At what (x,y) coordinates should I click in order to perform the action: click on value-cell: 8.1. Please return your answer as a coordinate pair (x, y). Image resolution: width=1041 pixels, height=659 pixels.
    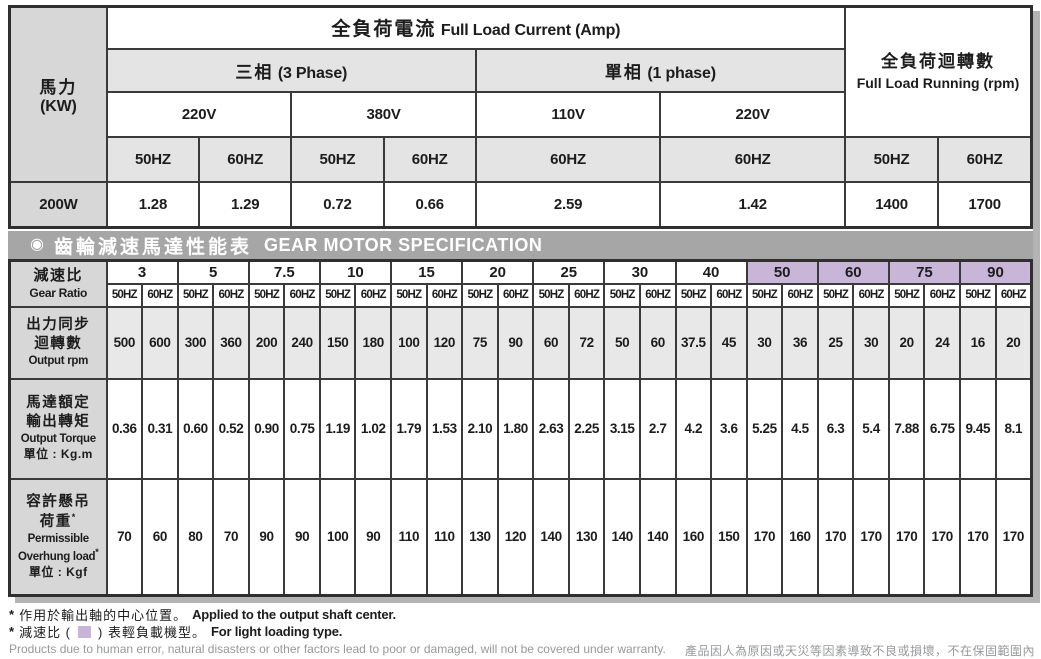
    Looking at the image, I should click on (1013, 428).